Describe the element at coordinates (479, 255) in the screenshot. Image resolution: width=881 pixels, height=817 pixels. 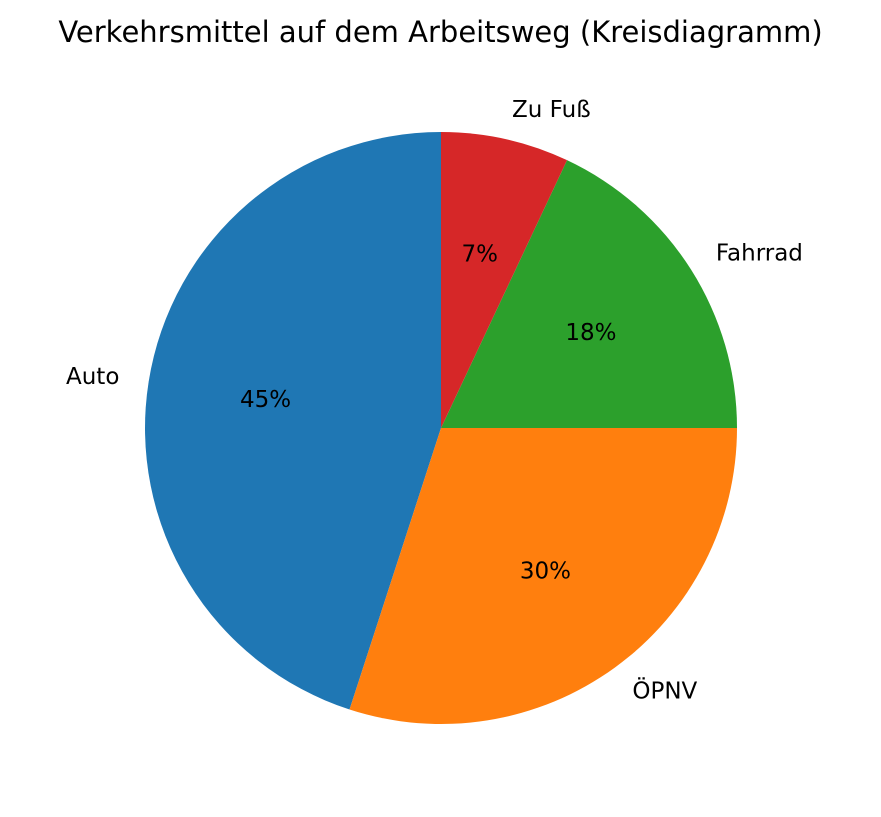
I see `pct-label-zu-fuss: 7%` at that location.